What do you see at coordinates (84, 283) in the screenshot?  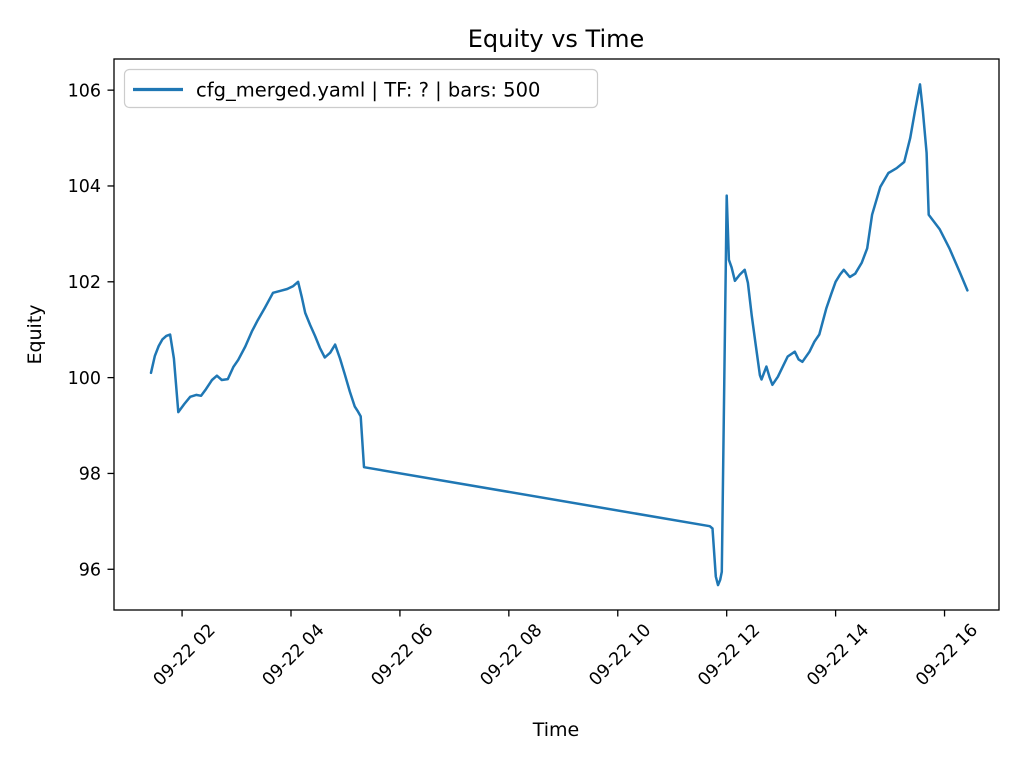 I see `y-tick-label: 102` at bounding box center [84, 283].